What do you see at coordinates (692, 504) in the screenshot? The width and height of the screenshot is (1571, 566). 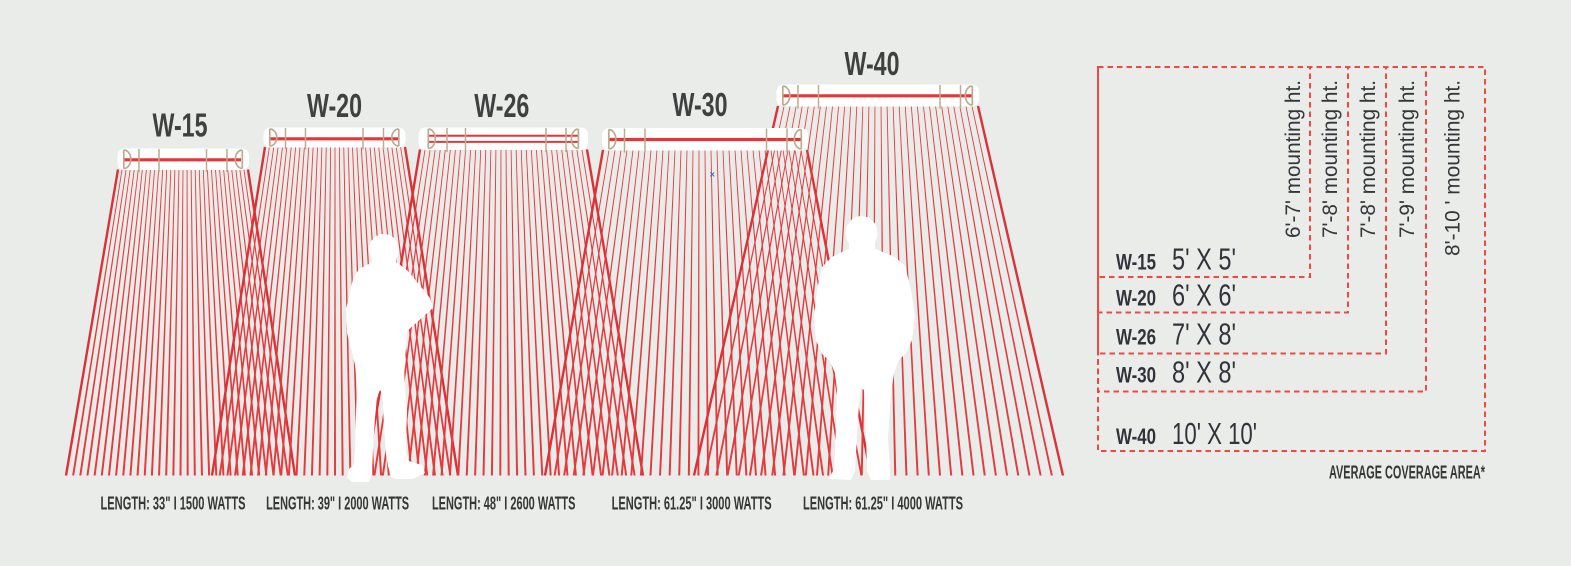 I see `svg-text: LENGTH: 61.25" I 3000 WATTS` at bounding box center [692, 504].